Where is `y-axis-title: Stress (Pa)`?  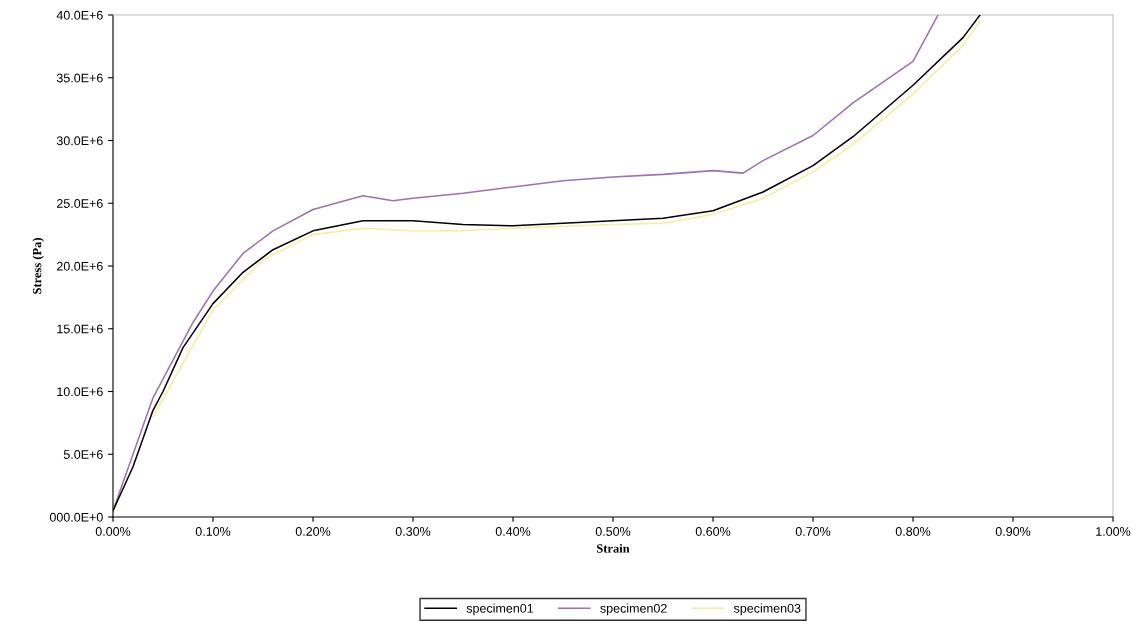
y-axis-title: Stress (Pa) is located at coordinates (38, 266).